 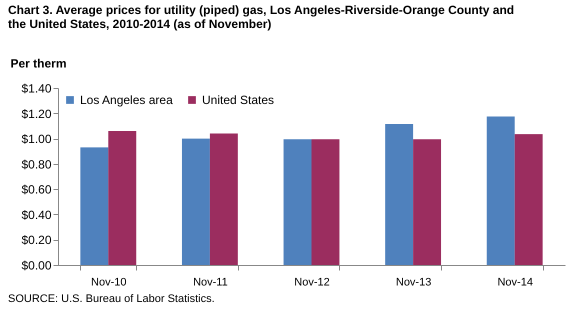 I want to click on source-note: SOURCE: U.S. Bureau of Labor Statistics., so click(x=111, y=299).